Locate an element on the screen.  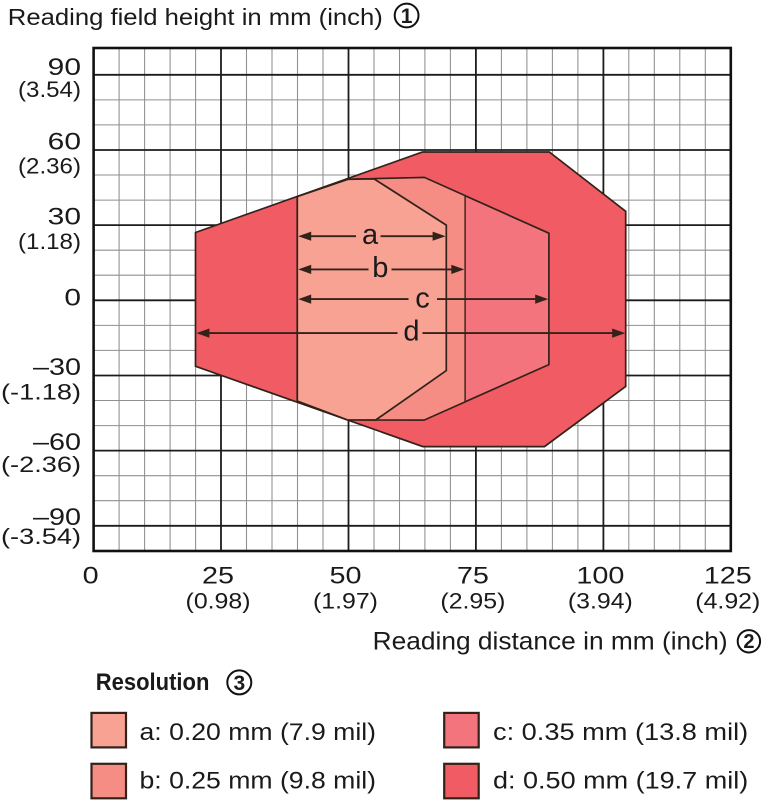
svg-text: 1 is located at coordinates (407, 16).